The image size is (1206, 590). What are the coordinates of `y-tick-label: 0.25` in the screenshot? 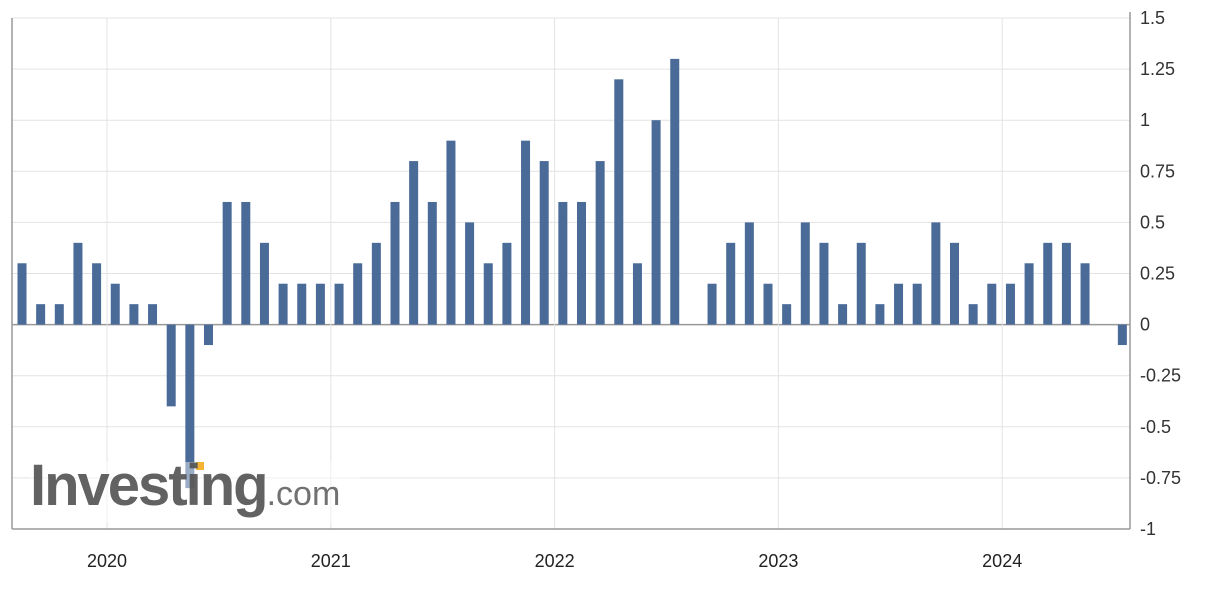 It's located at (1157, 274).